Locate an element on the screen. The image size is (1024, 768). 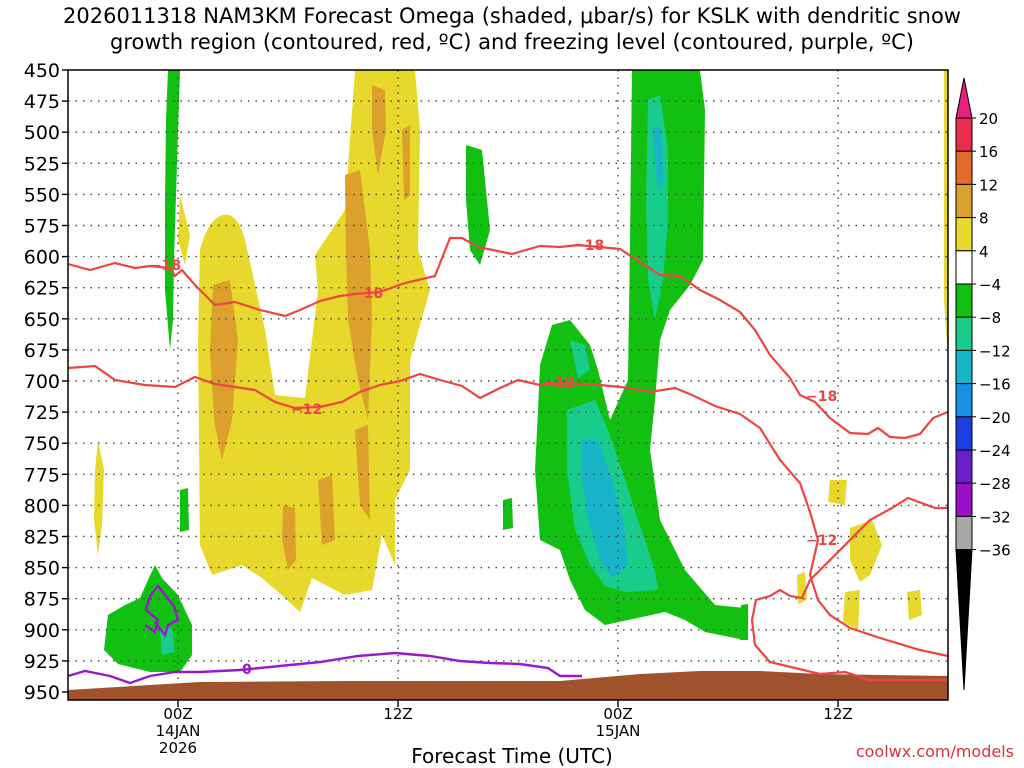
x-tick-label-0-1: 14JAN is located at coordinates (178, 731).